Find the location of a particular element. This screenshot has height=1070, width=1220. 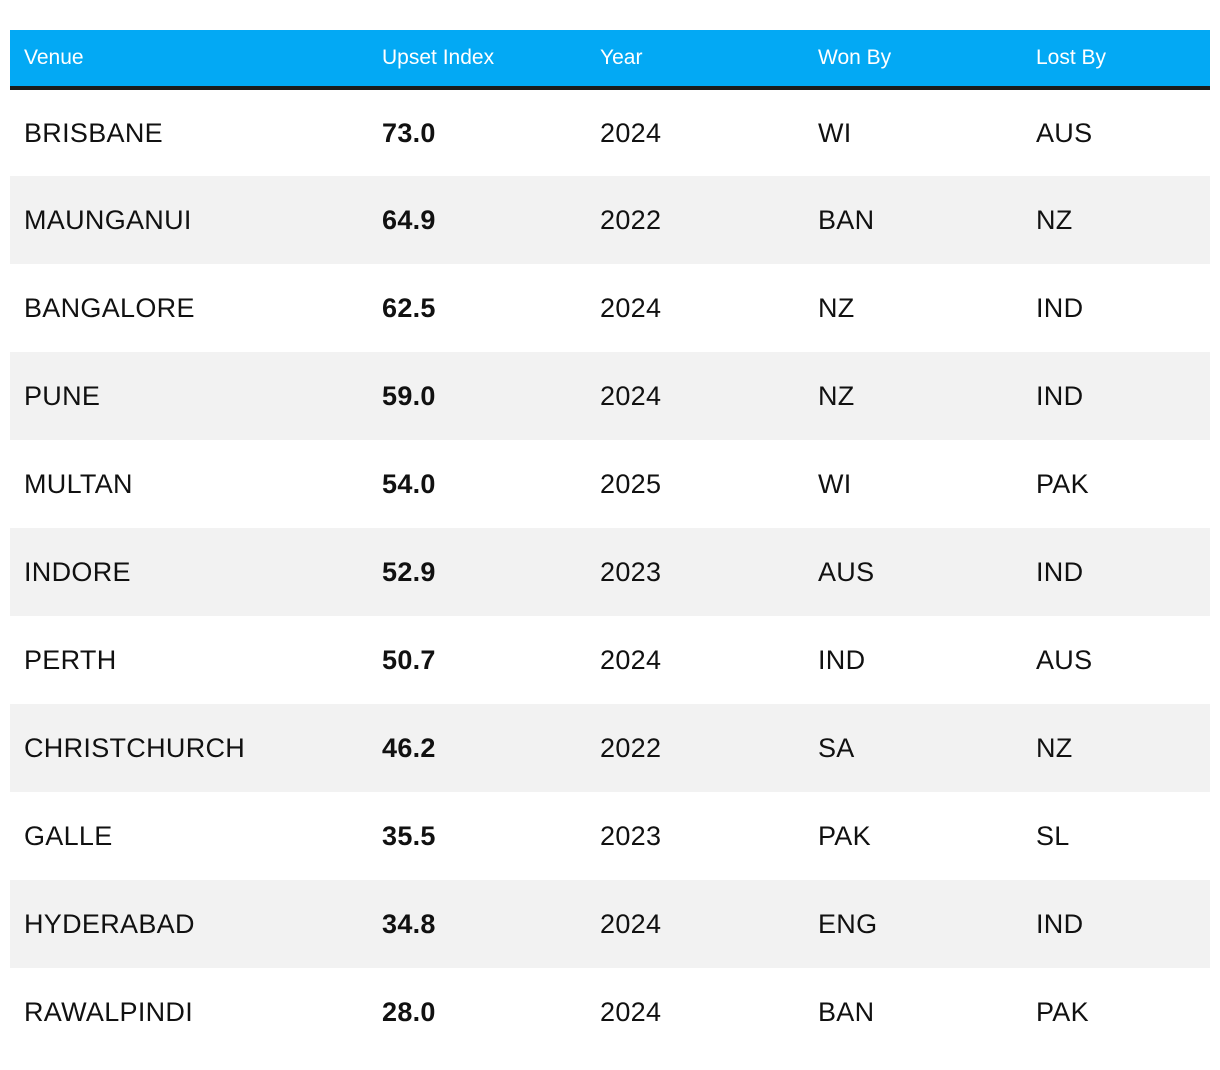

table-row: BANGALORE 62.5 2024 NZ IND is located at coordinates (610, 308).